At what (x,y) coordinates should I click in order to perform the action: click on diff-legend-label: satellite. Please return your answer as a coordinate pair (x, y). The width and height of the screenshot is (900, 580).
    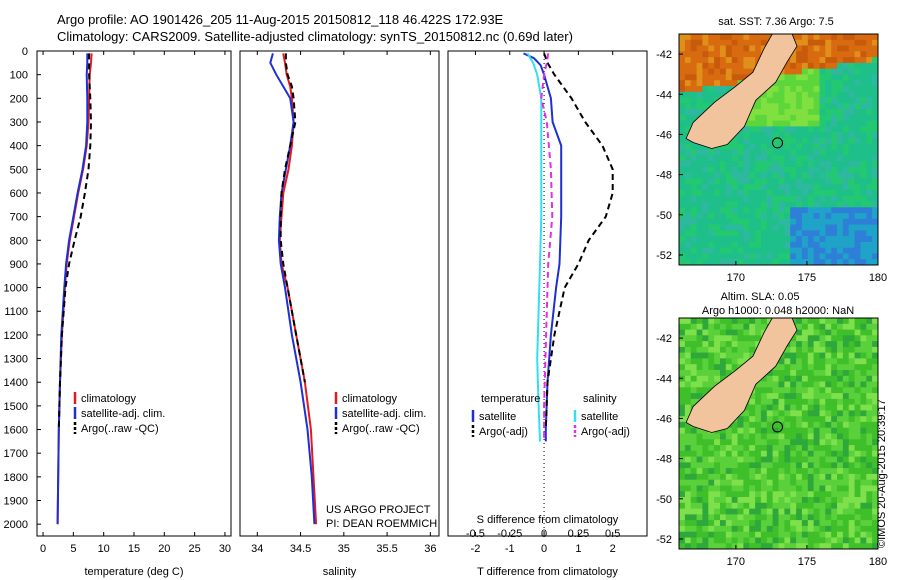
    Looking at the image, I should click on (497, 417).